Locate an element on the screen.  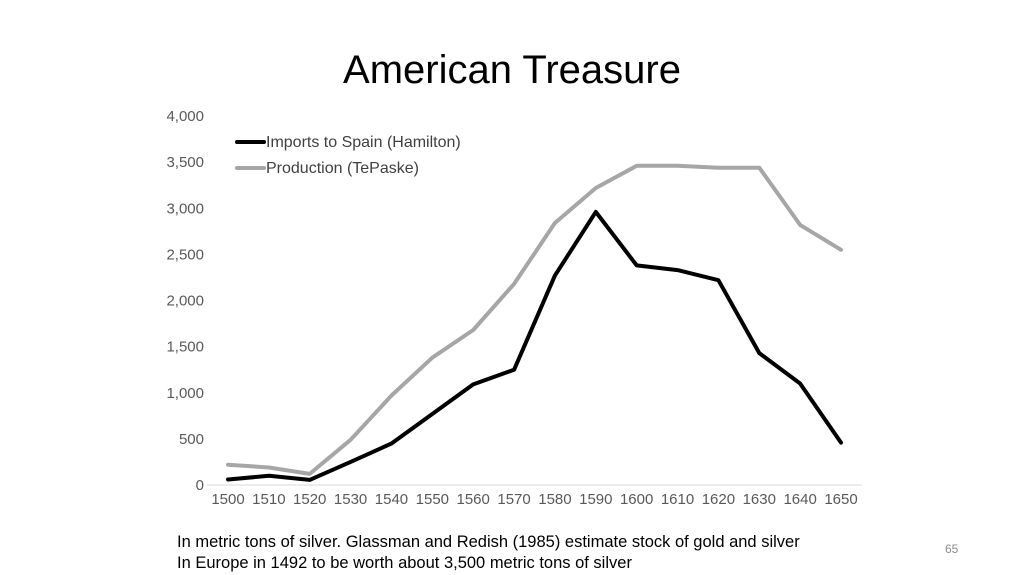
x-tick-label: 1600 is located at coordinates (636, 499).